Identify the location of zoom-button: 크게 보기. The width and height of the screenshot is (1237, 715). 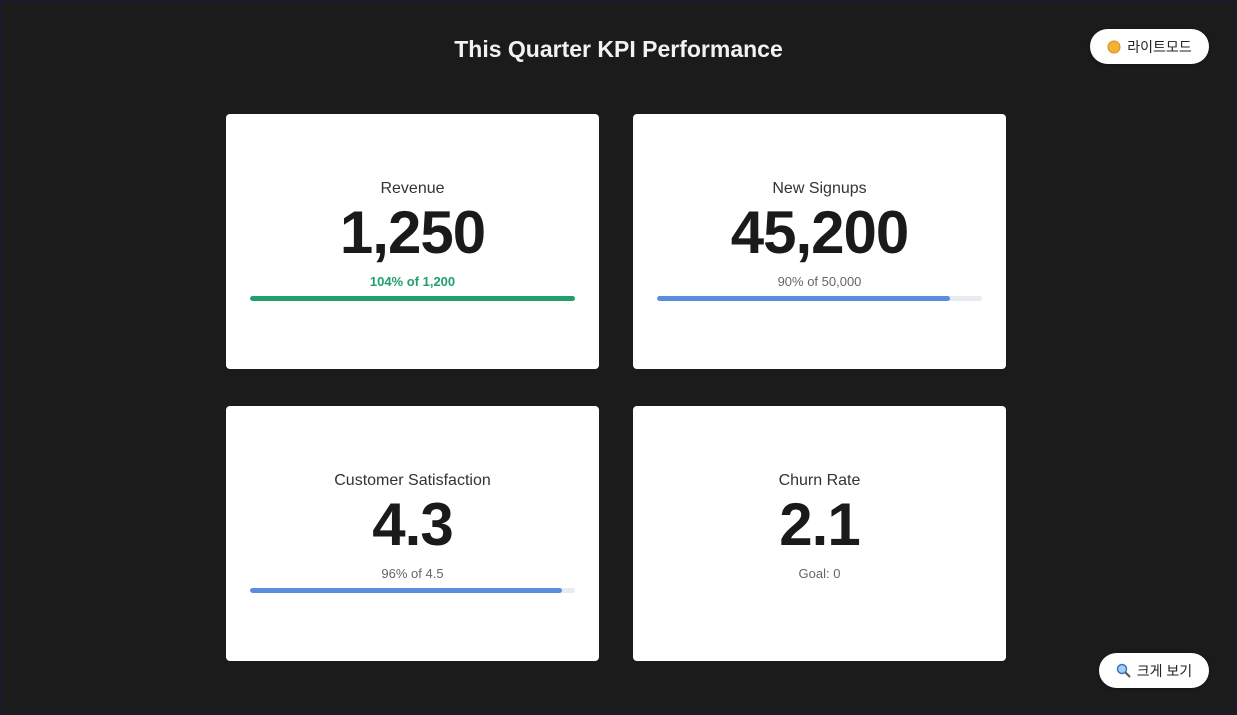
(1154, 670).